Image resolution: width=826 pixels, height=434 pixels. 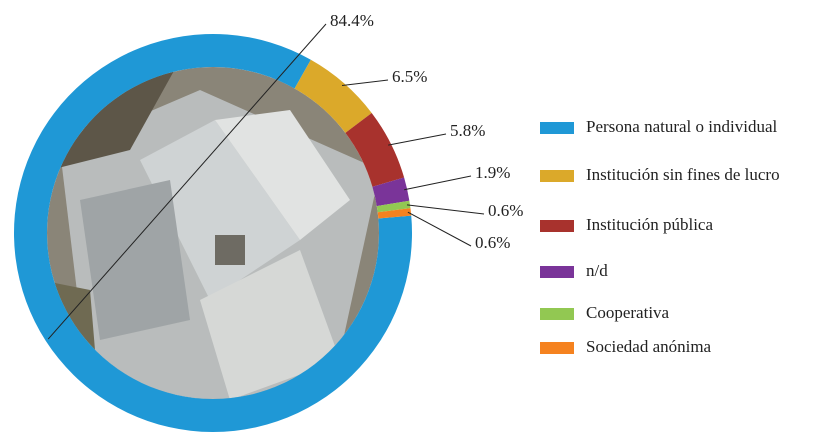 I want to click on data-label: 6.5%, so click(x=409, y=76).